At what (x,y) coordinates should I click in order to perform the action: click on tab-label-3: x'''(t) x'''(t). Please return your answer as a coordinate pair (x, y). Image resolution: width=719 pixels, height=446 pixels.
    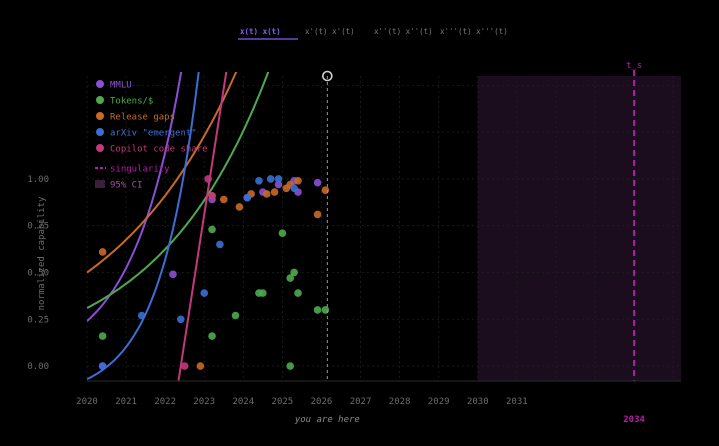
    Looking at the image, I should click on (474, 31).